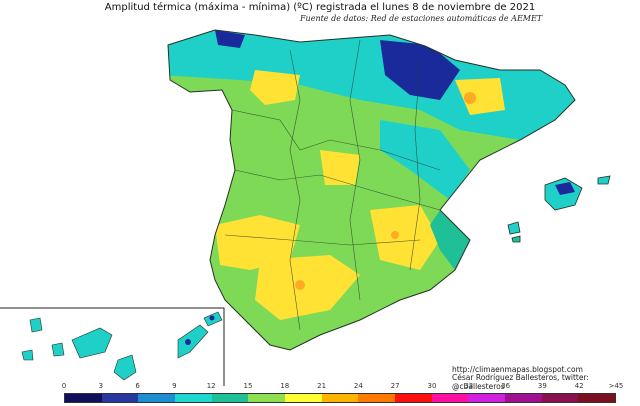 This screenshot has width=640, height=406. I want to click on inset-frame, so click(112, 346).